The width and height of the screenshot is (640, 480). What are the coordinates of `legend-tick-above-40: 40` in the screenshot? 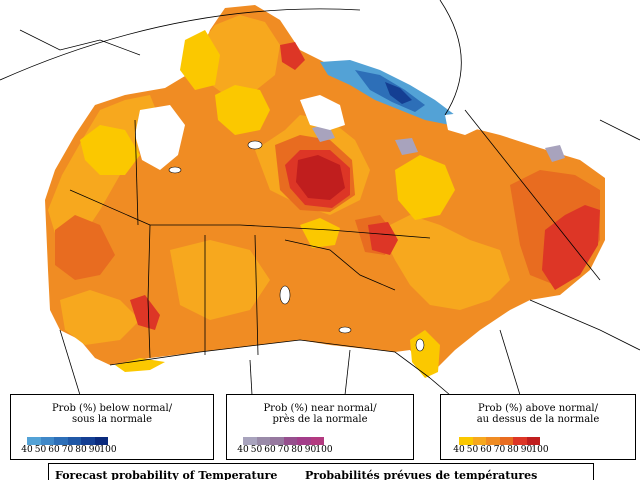 It's located at (459, 450).